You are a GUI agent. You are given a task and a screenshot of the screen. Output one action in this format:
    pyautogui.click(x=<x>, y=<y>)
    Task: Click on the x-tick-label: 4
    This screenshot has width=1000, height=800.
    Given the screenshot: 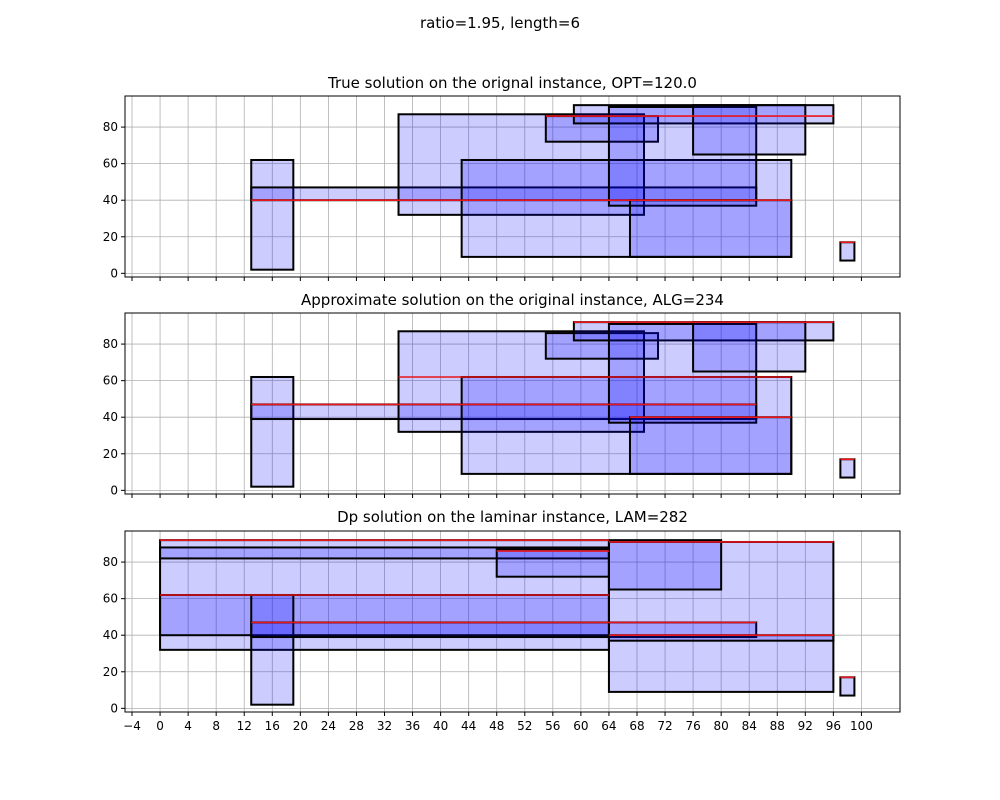 What is the action you would take?
    pyautogui.click(x=188, y=726)
    